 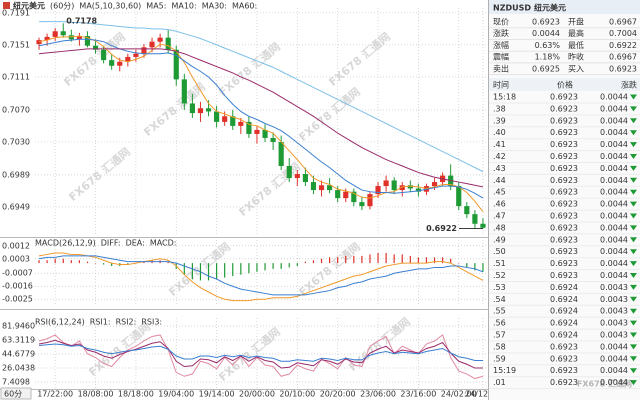 I want to click on x-tick-label: 20/00:00, so click(x=257, y=394).